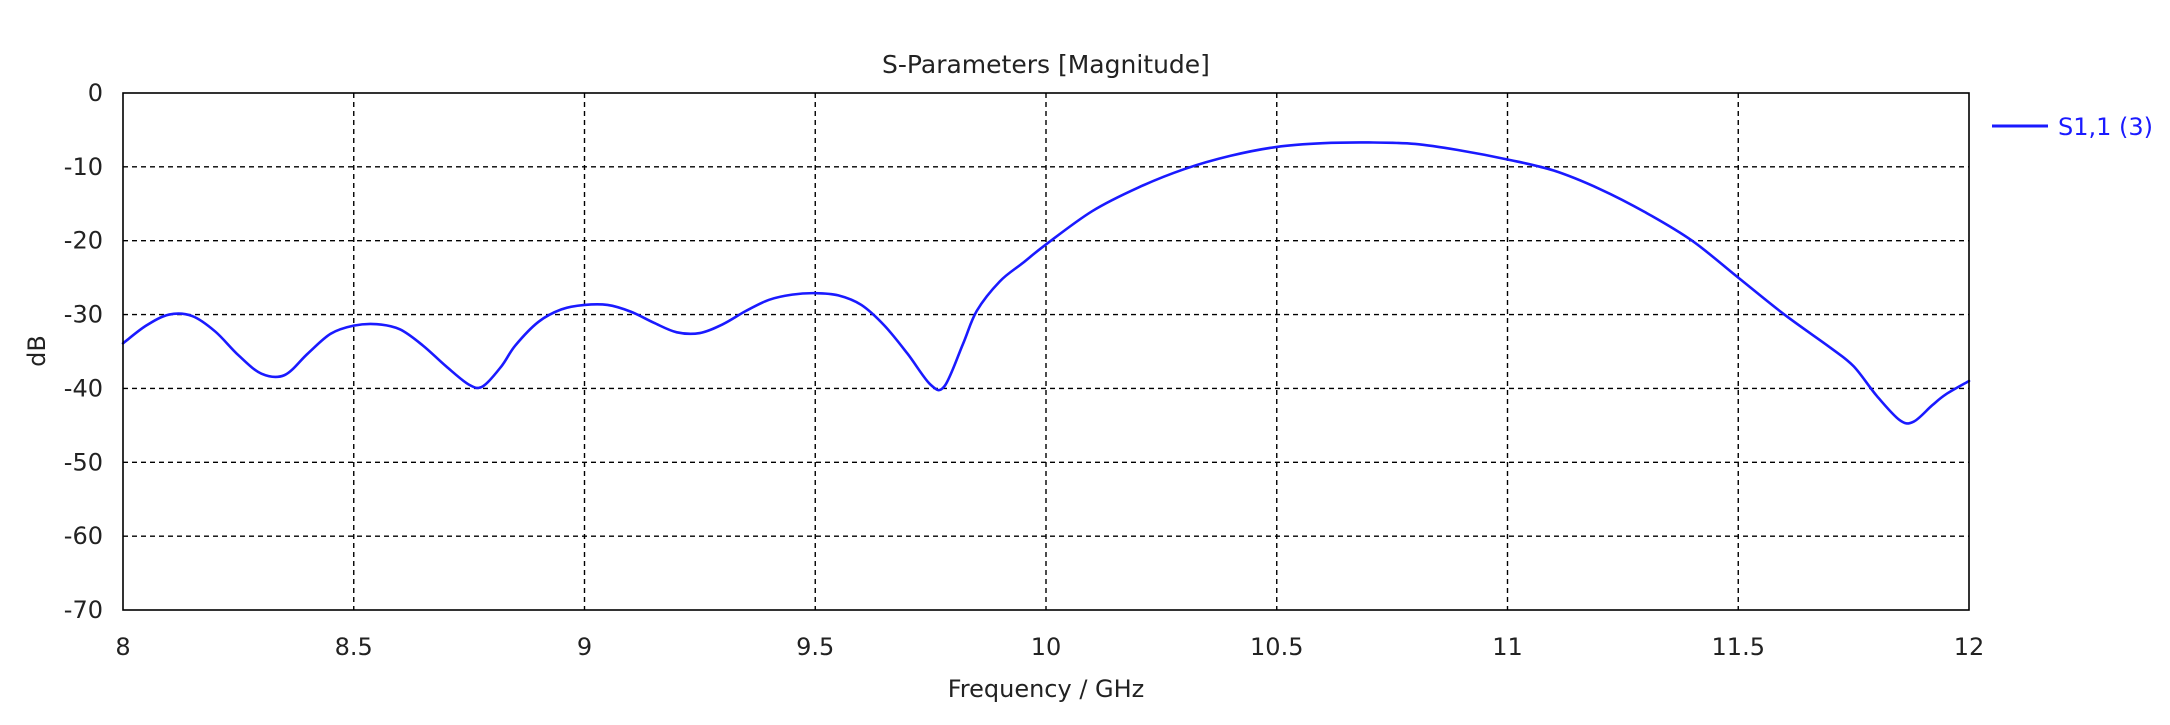 Image resolution: width=2170 pixels, height=725 pixels. Describe the element at coordinates (1046, 689) in the screenshot. I see `x-axis-label: Frequency / GHz` at that location.